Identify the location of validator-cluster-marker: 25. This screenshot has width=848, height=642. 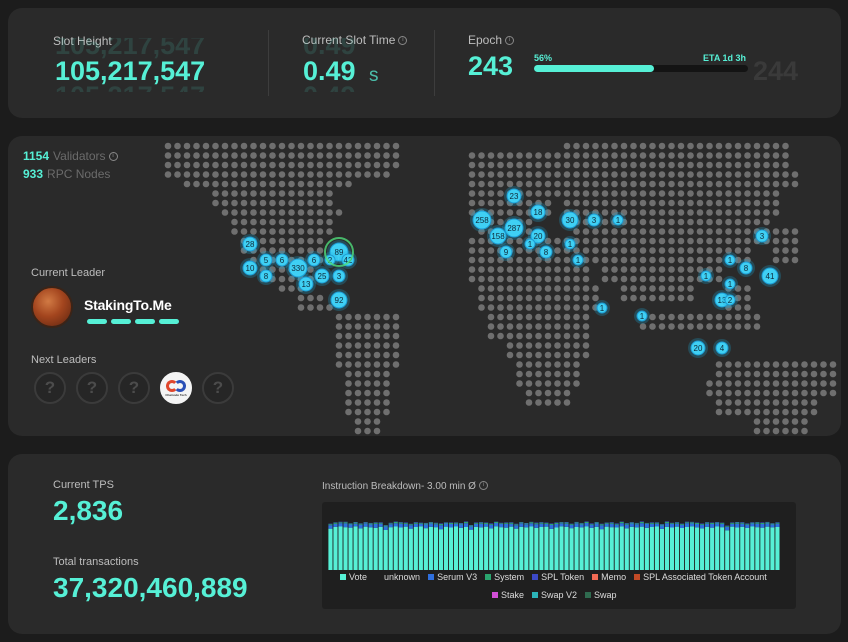
(322, 276).